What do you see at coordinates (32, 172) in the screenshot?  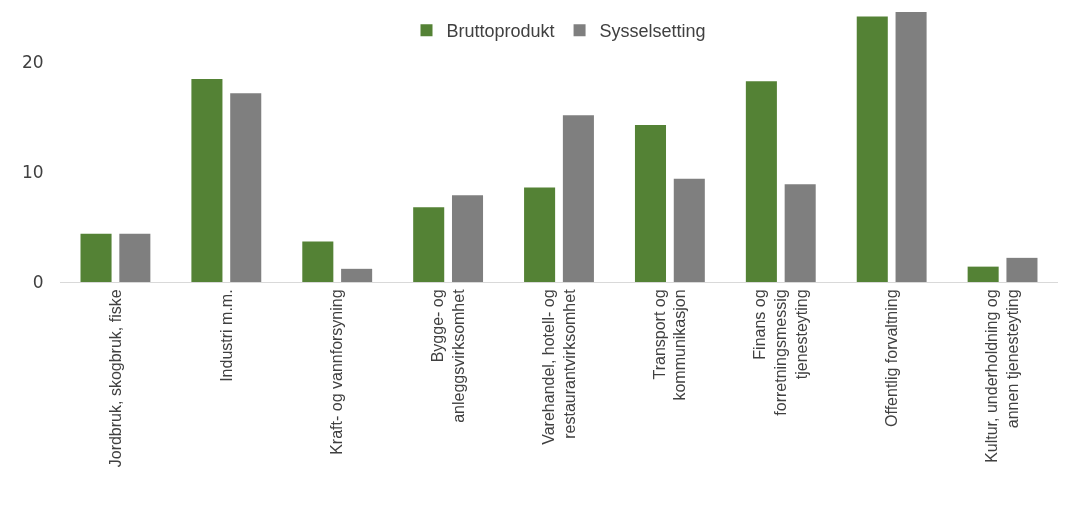 I see `y-tick-label: 10` at bounding box center [32, 172].